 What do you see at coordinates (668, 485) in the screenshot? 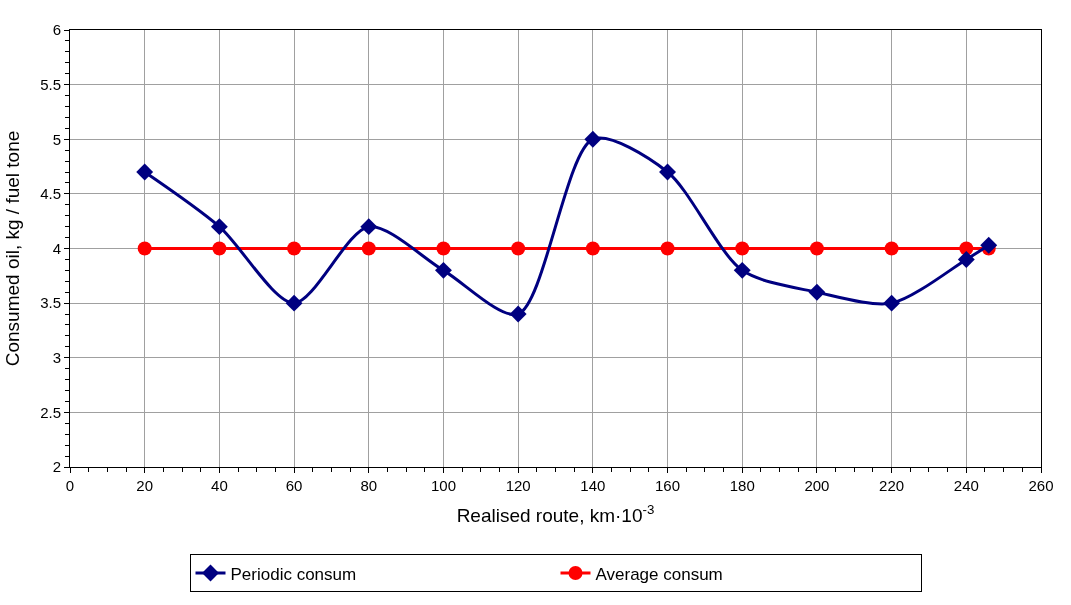
I see `x-tick-label: 160` at bounding box center [668, 485].